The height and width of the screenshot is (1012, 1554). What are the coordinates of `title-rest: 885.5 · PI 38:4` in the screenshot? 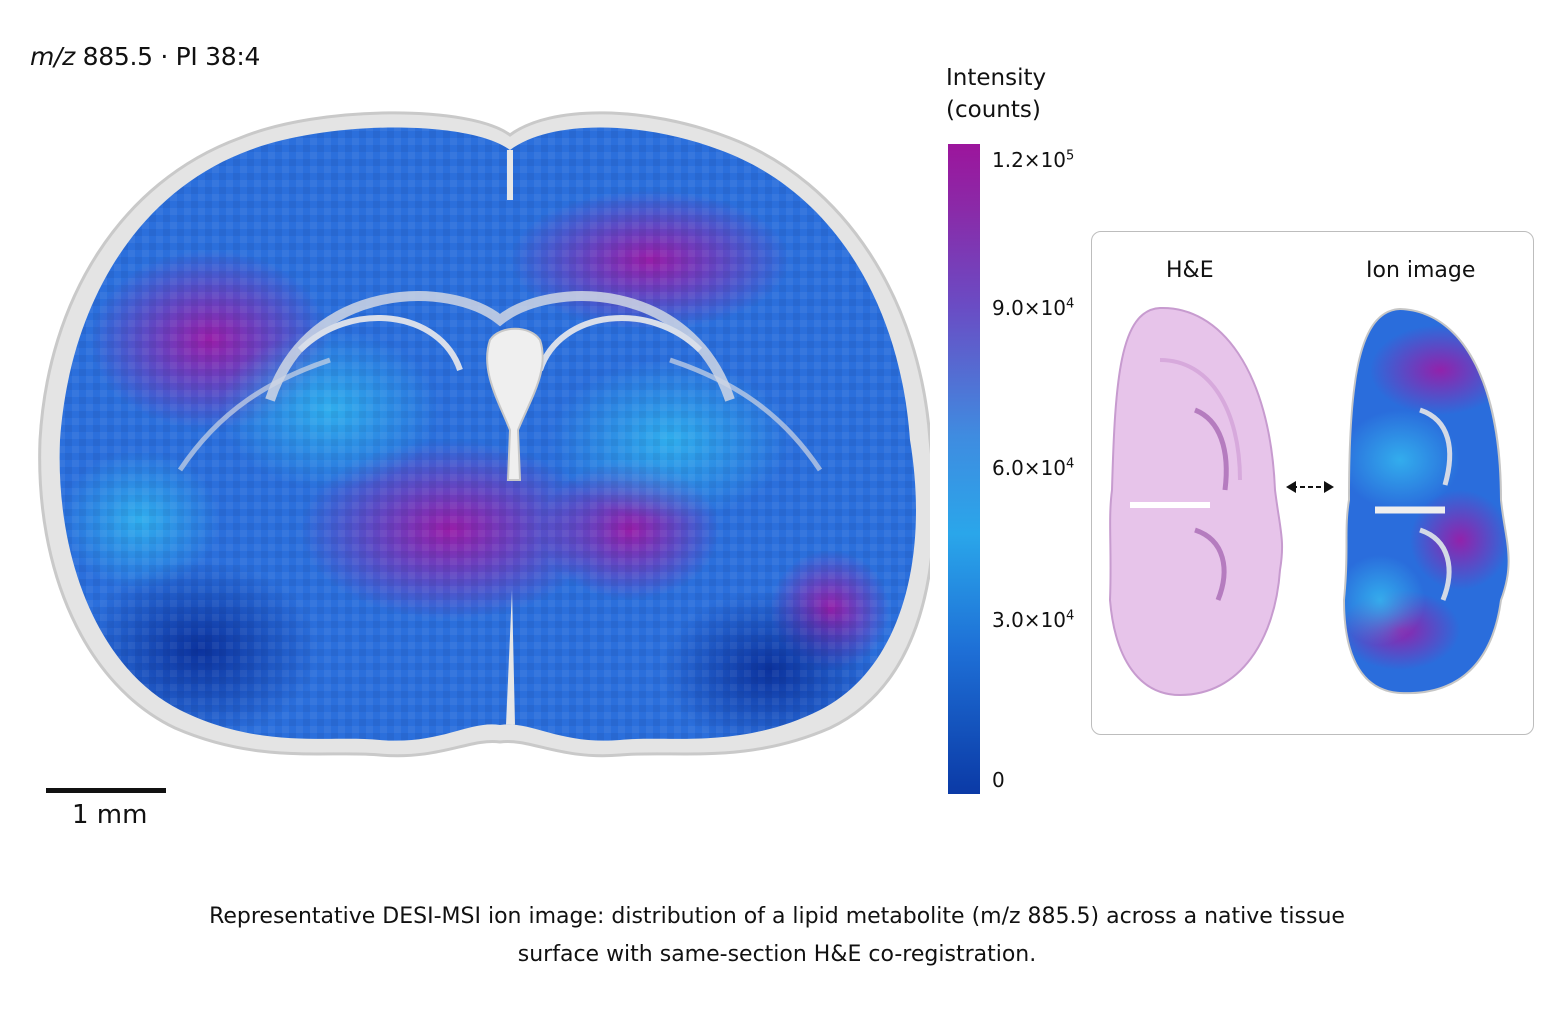 It's located at (168, 56).